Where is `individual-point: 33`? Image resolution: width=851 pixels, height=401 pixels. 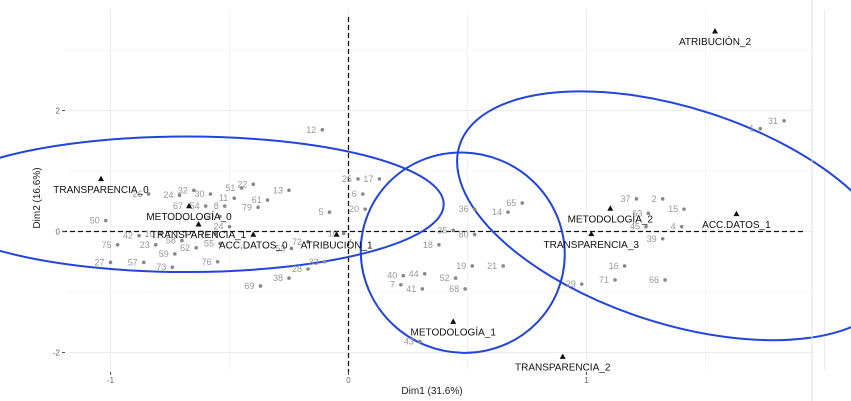
individual-point: 33 is located at coordinates (318, 262).